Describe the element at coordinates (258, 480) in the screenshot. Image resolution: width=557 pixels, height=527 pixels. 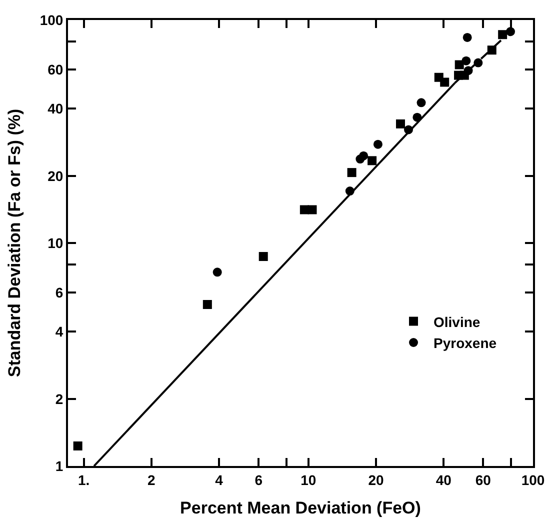
I see `x-tick-label: 6` at that location.